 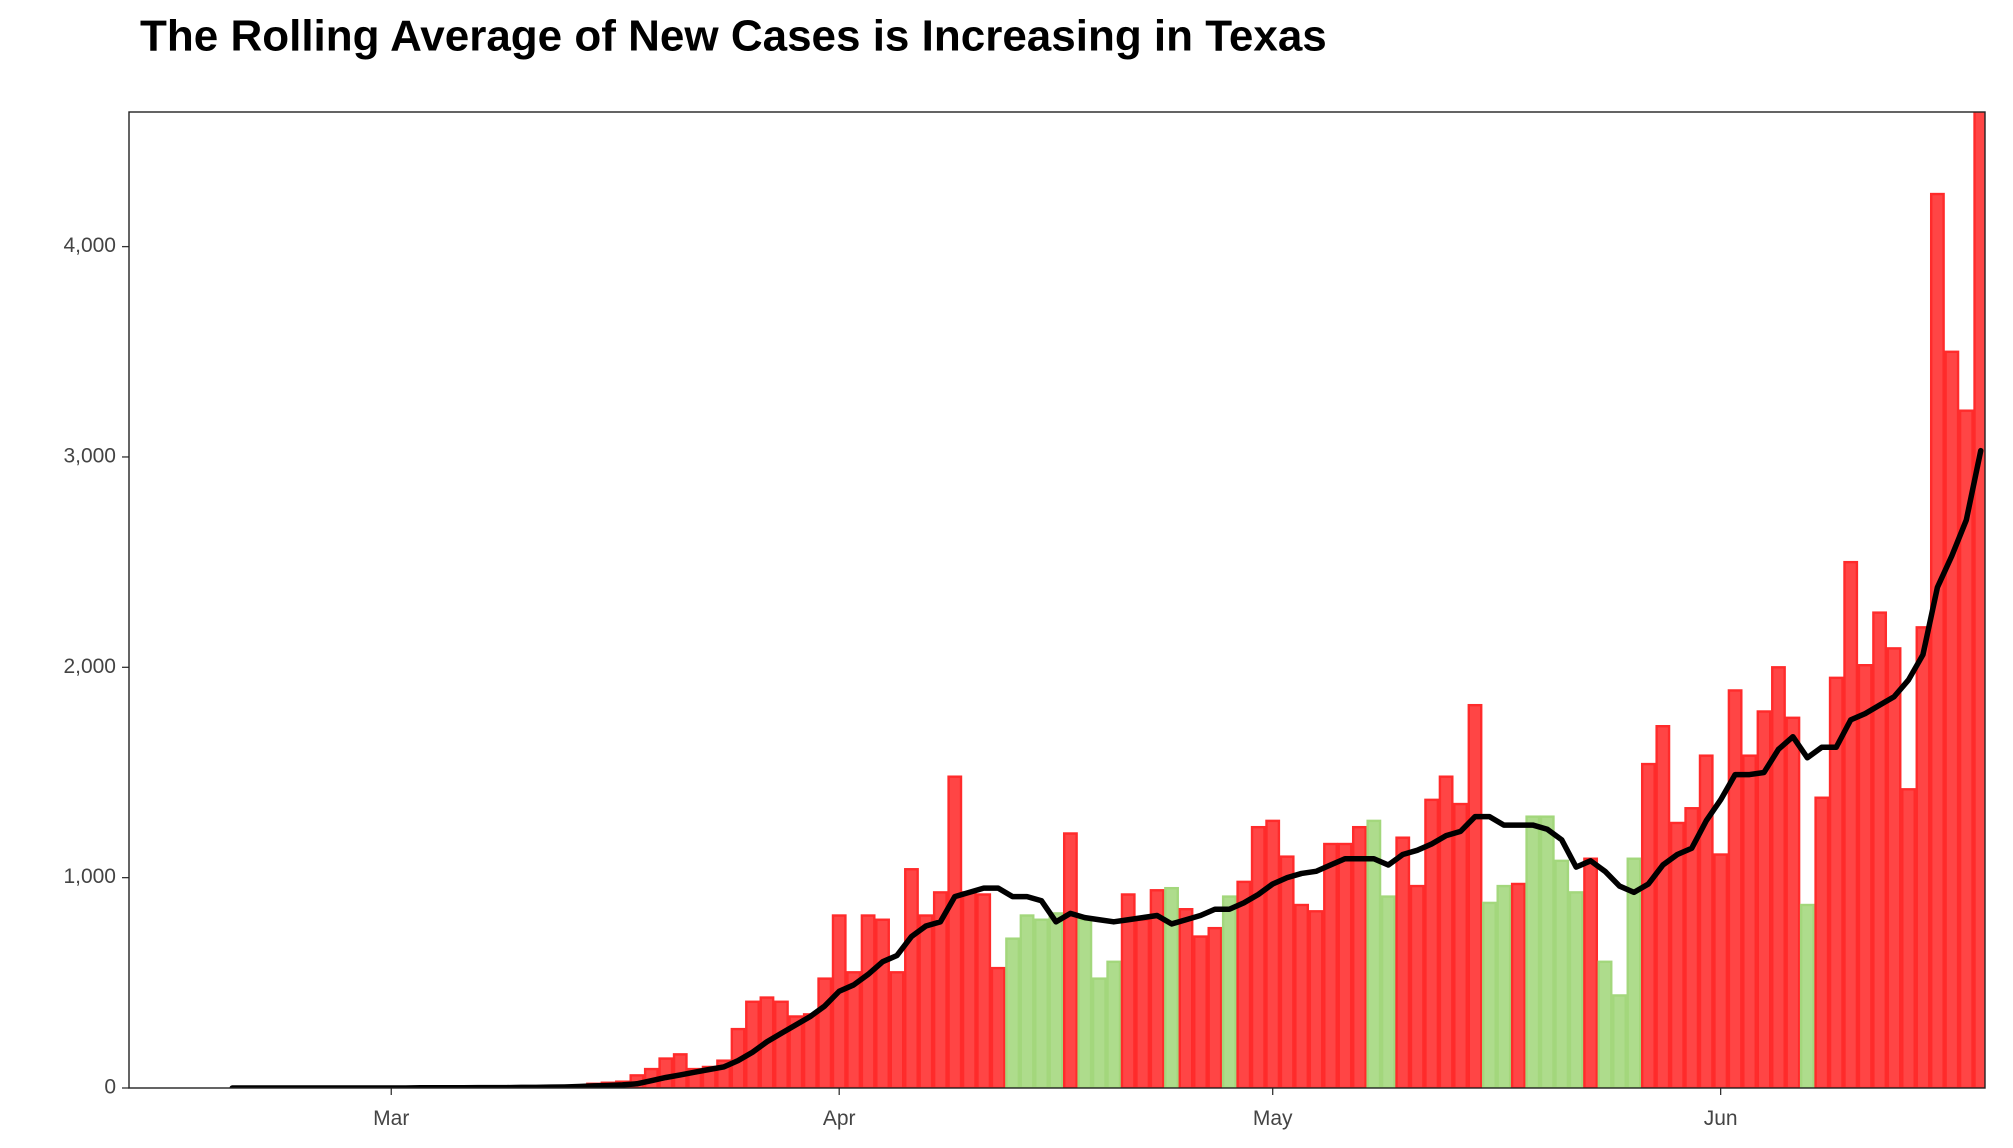 I want to click on y-tick-label: 0, so click(x=110, y=1087).